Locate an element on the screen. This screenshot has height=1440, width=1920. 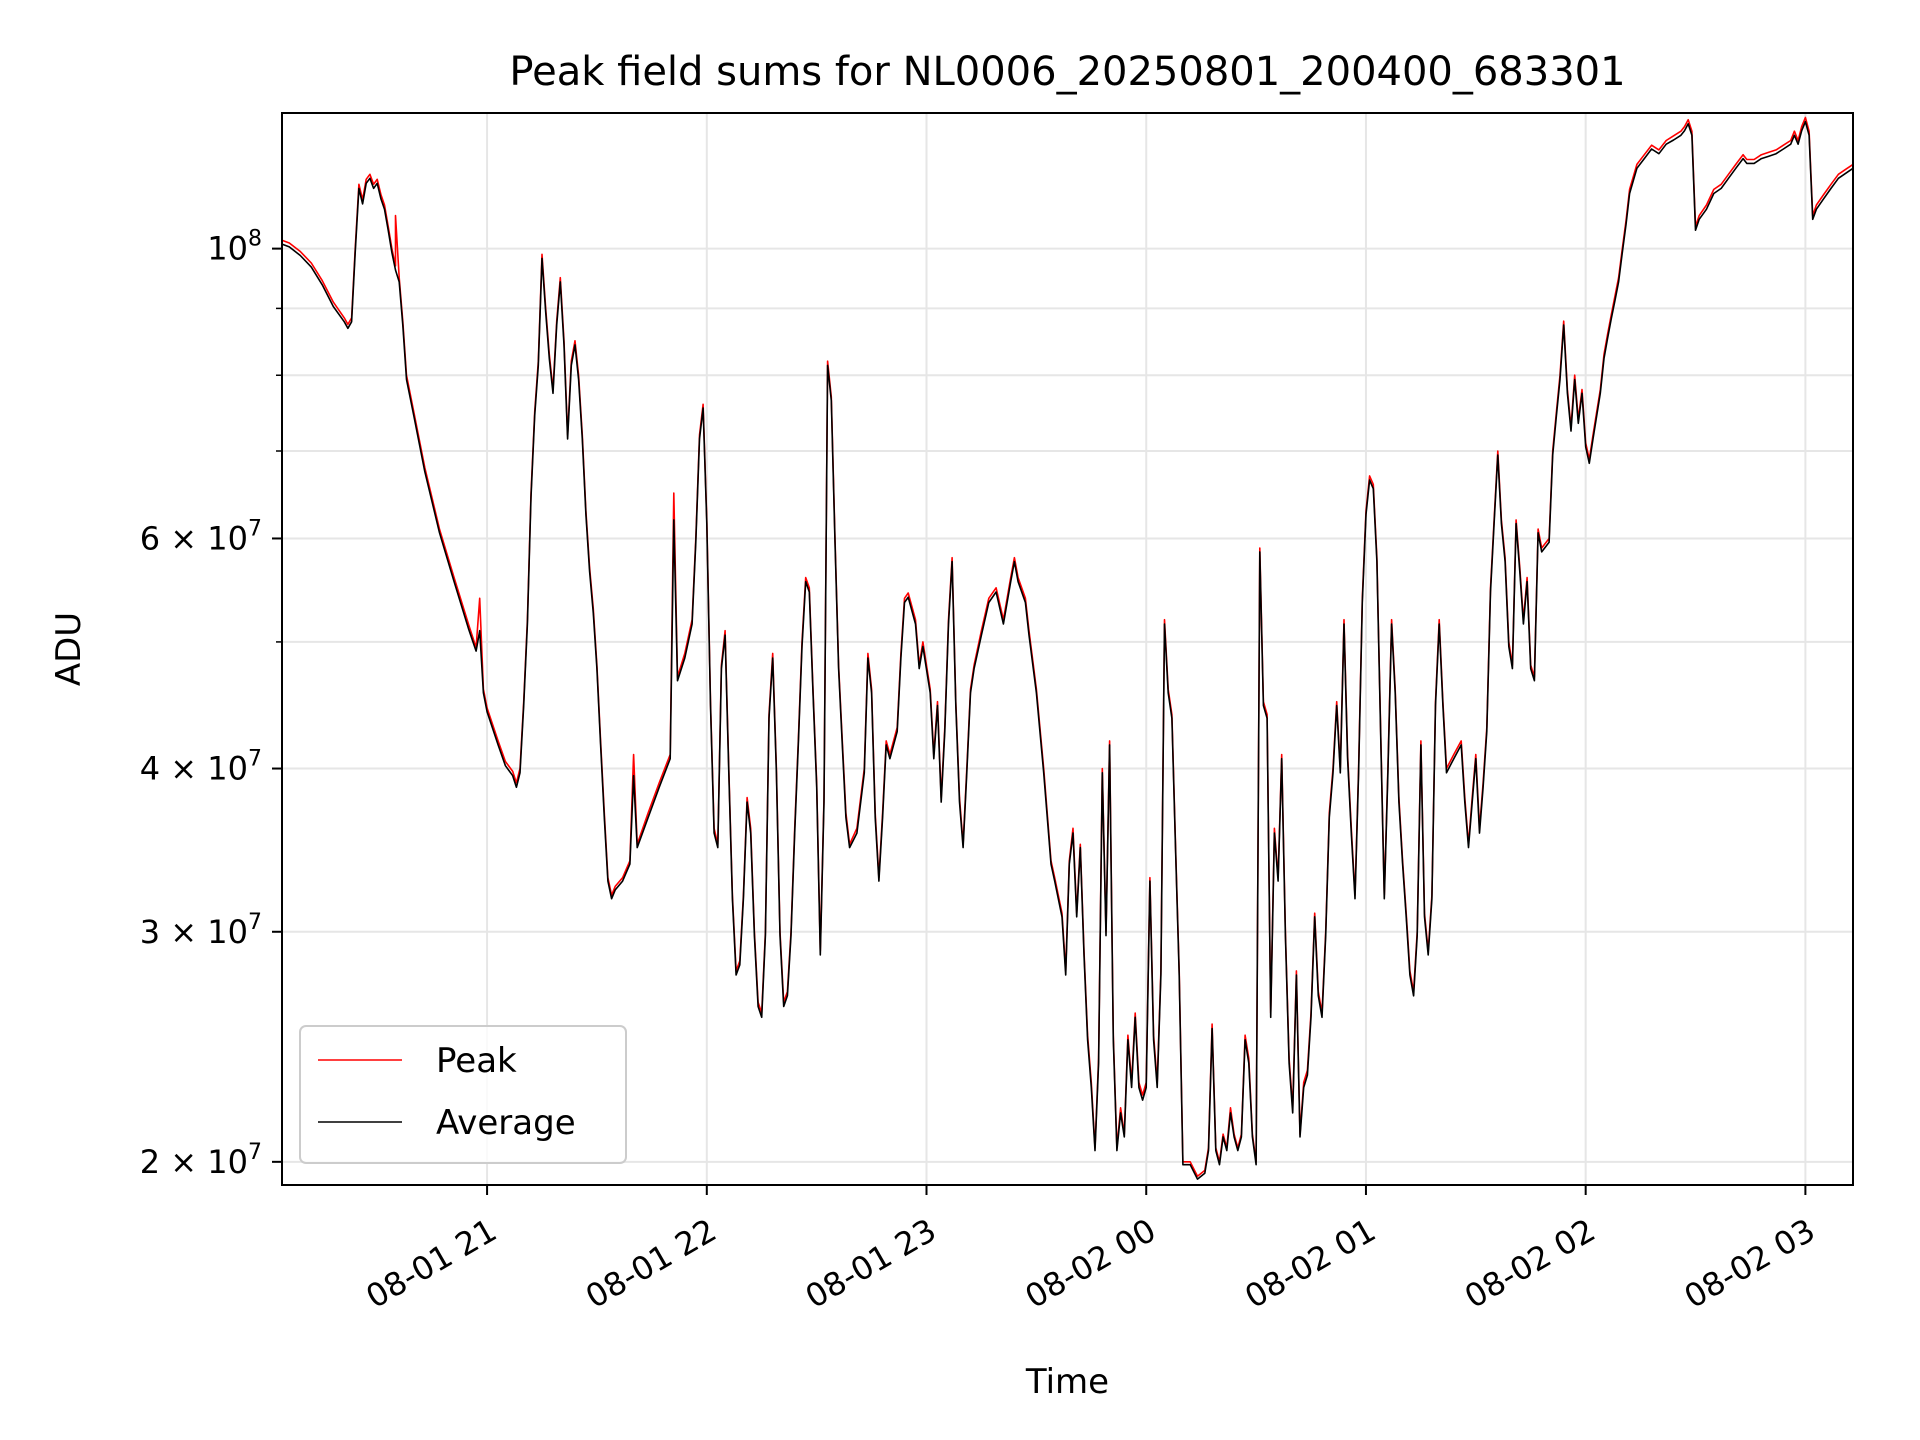
legend: Peak Average is located at coordinates (463, 1094).